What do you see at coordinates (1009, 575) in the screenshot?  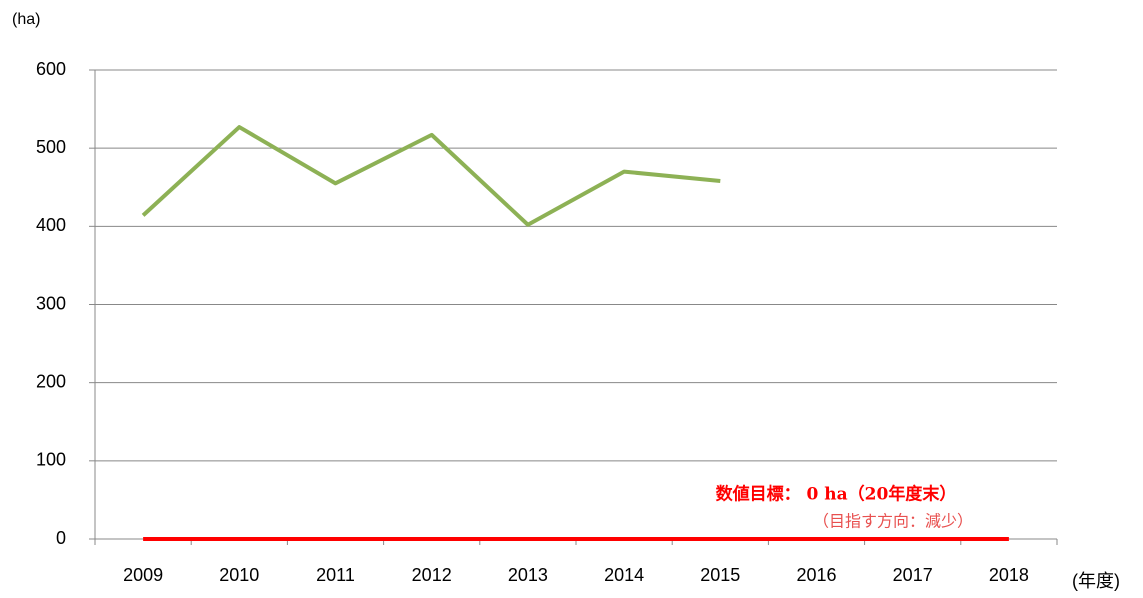 I see `x-tick-label: 2018` at bounding box center [1009, 575].